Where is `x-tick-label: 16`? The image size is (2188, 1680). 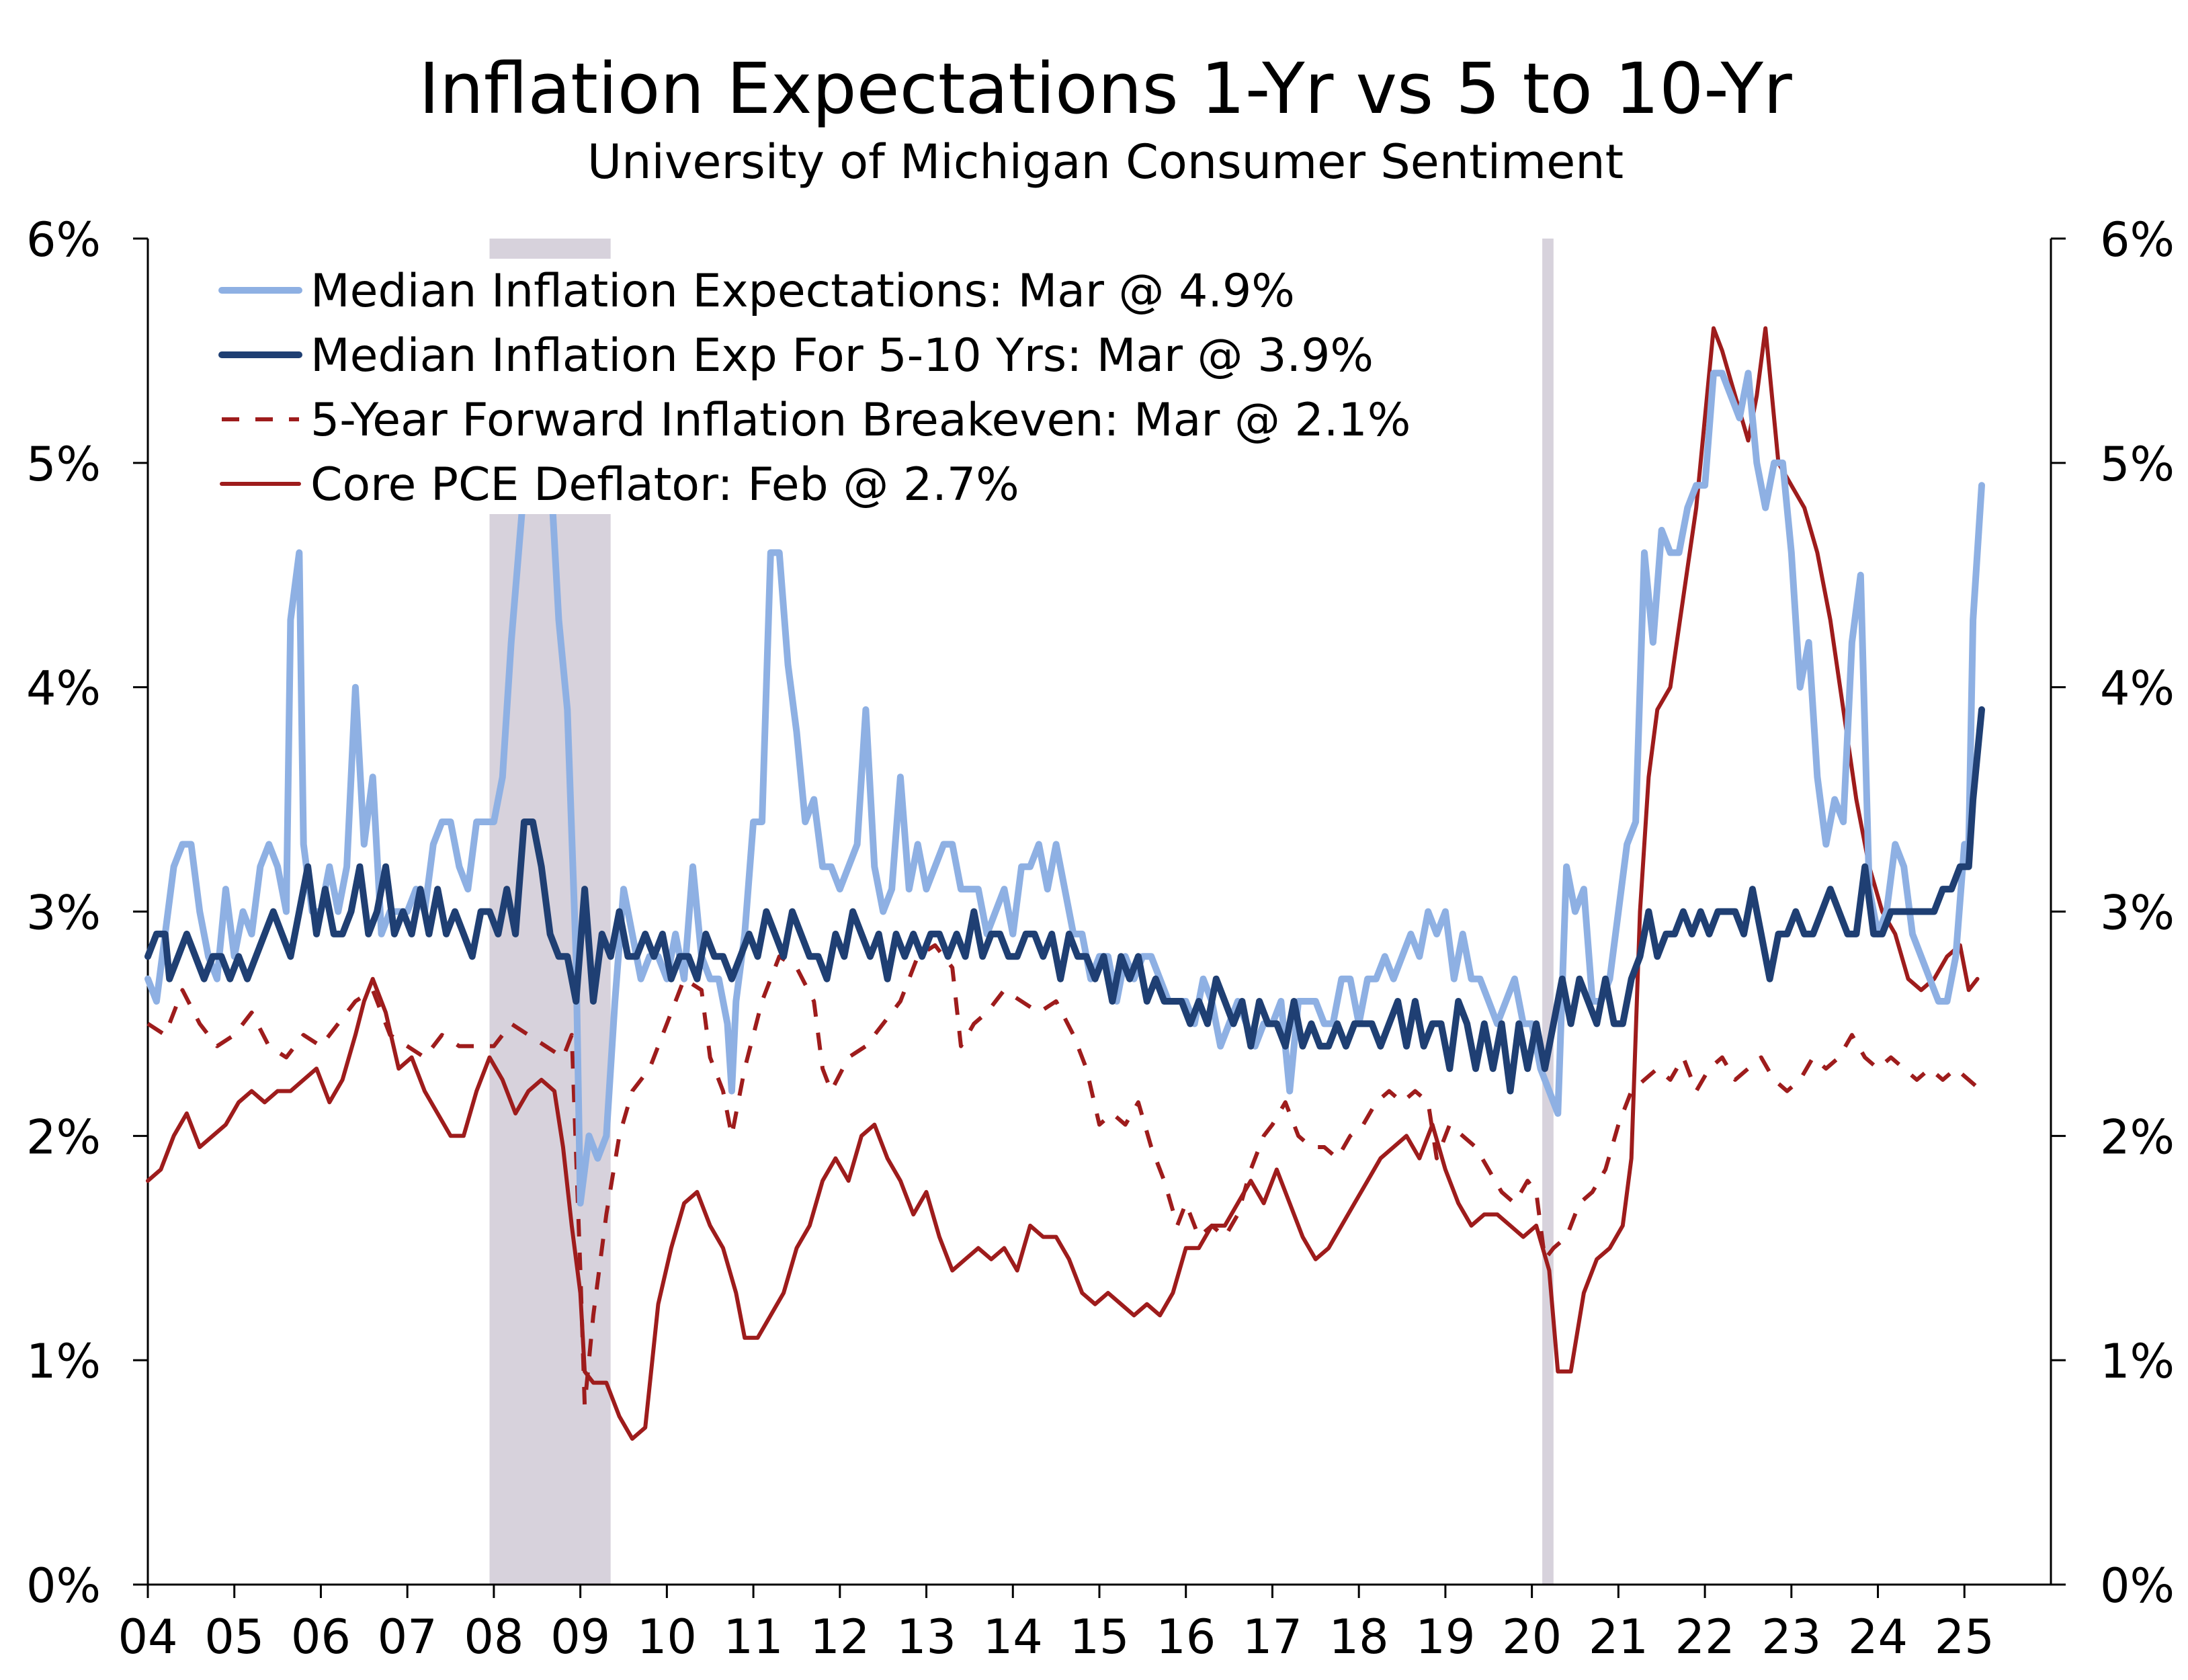
x-tick-label: 16 is located at coordinates (1186, 1637).